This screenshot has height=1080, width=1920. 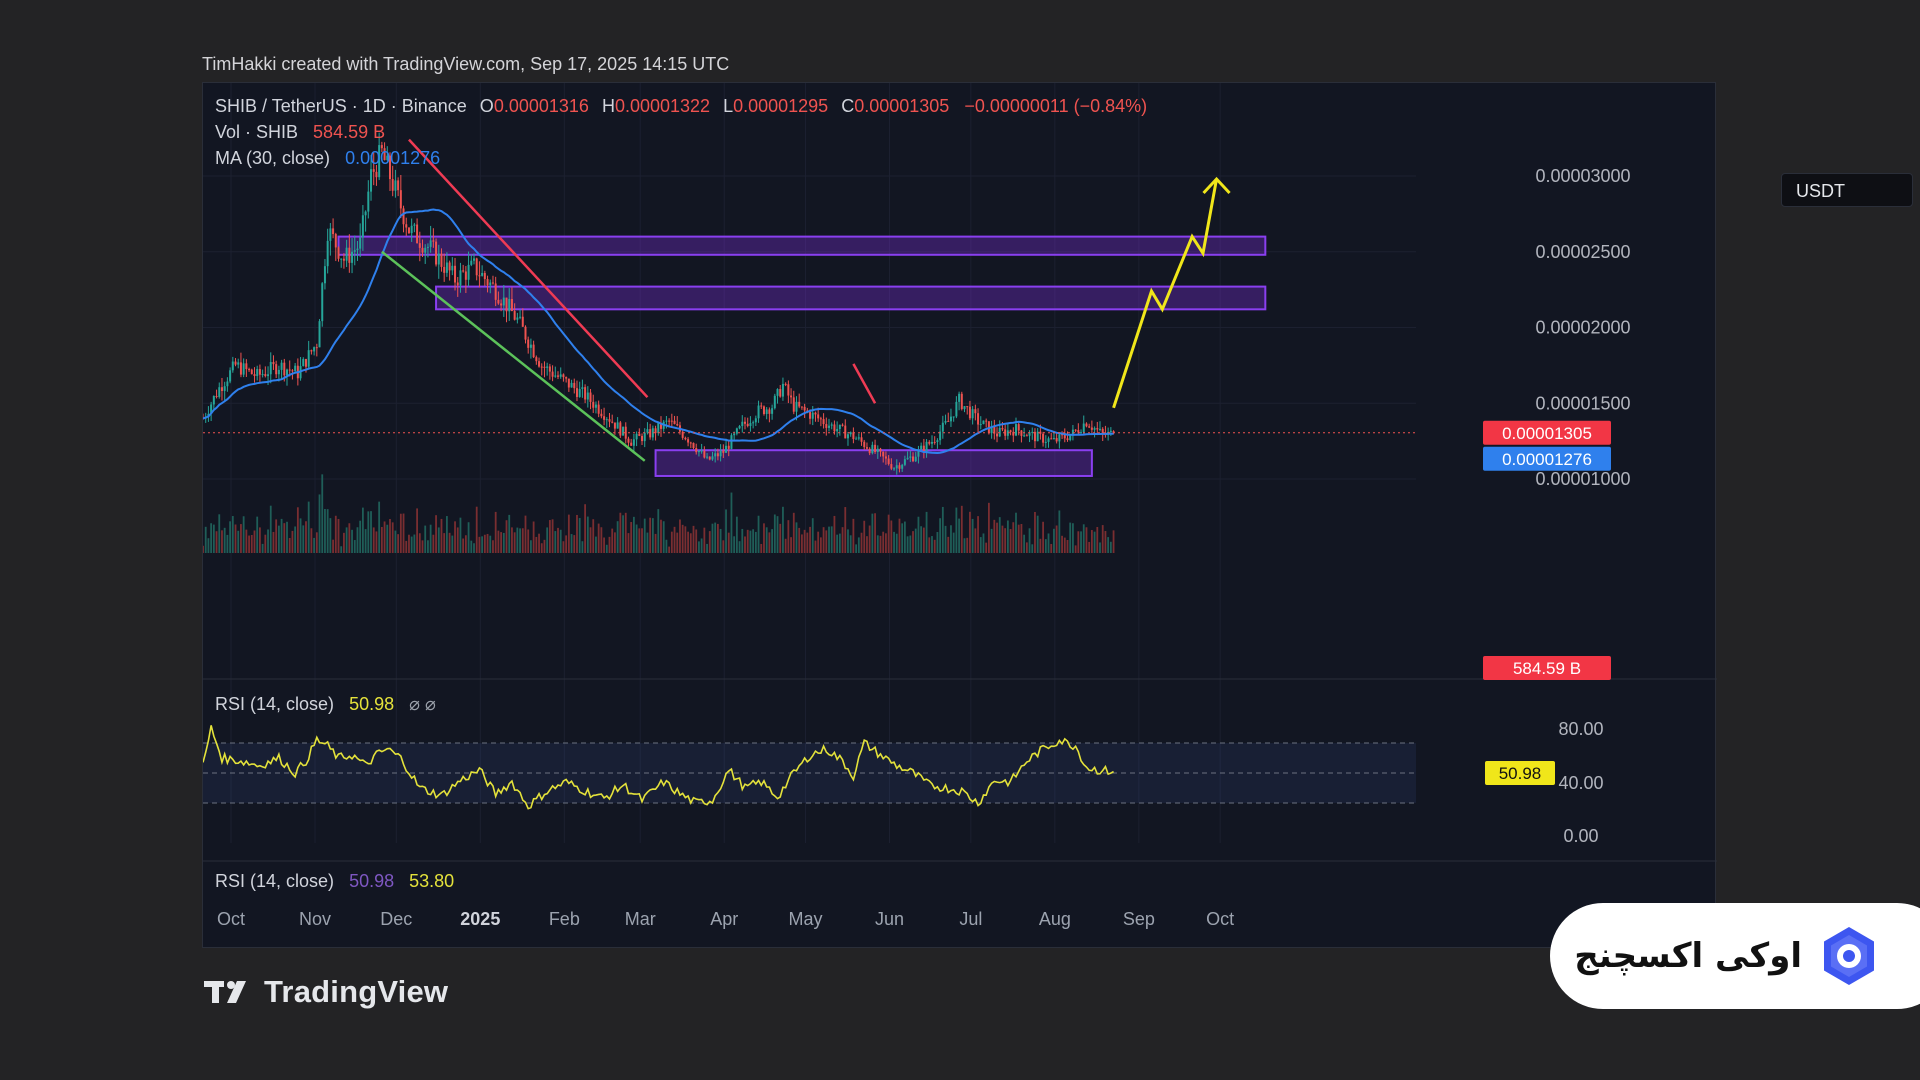 I want to click on time-axis-label: Jul, so click(x=970, y=919).